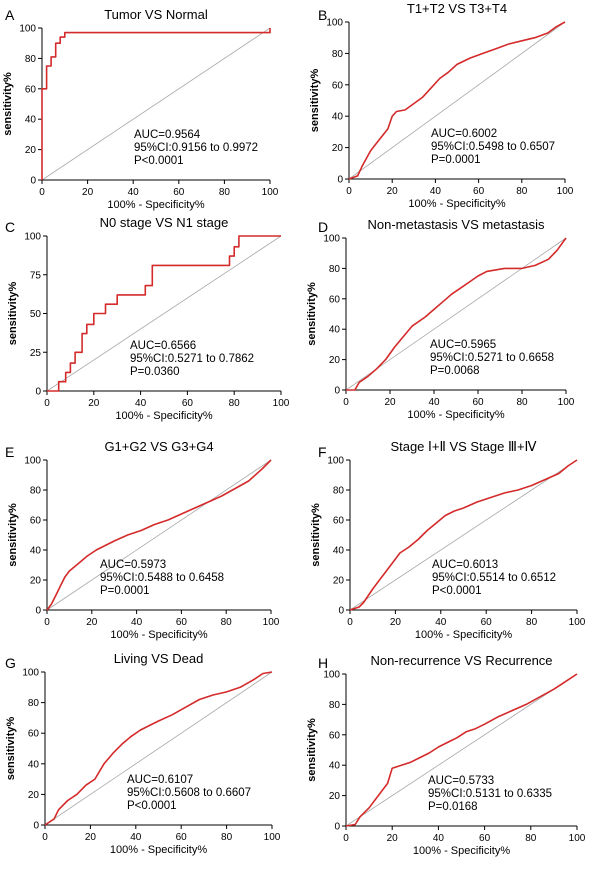  What do you see at coordinates (196, 148) in the screenshot?
I see `auc-annotation-line: 95%CI:0.9156 to 0.9972` at bounding box center [196, 148].